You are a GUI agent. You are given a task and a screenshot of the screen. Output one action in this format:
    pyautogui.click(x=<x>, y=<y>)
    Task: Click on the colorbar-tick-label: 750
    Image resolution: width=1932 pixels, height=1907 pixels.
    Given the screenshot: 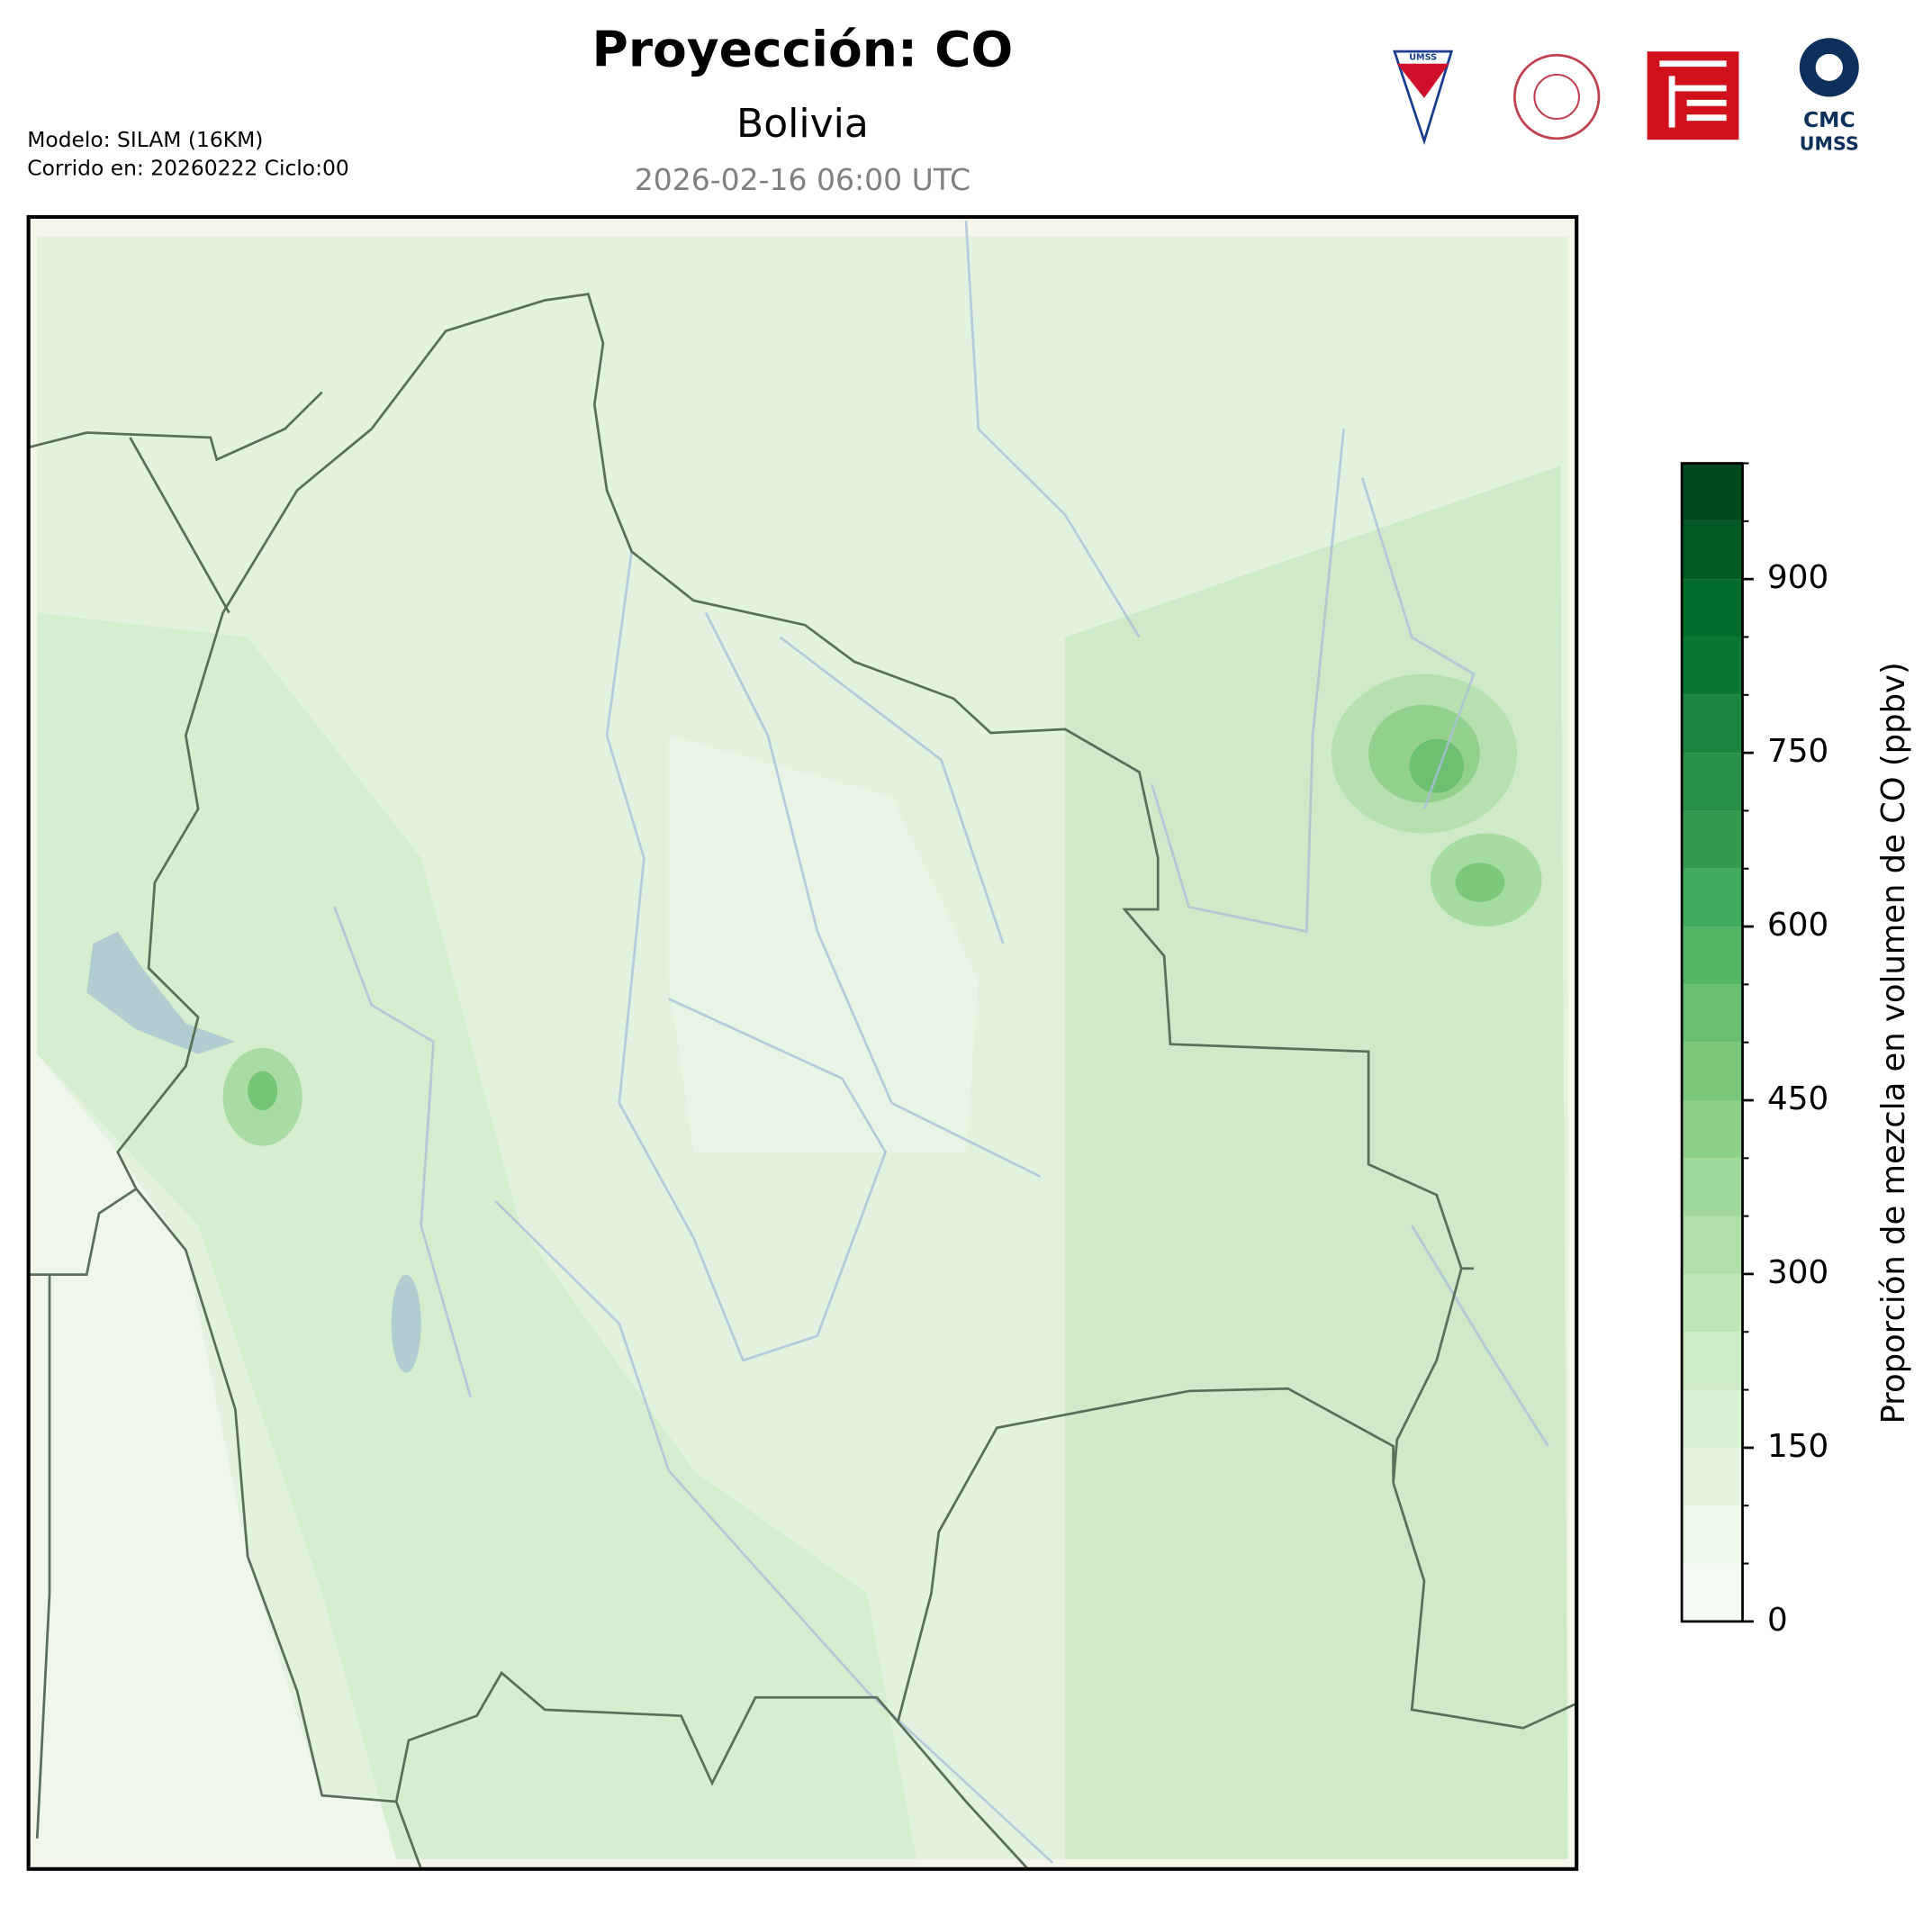 What is the action you would take?
    pyautogui.click(x=1798, y=751)
    